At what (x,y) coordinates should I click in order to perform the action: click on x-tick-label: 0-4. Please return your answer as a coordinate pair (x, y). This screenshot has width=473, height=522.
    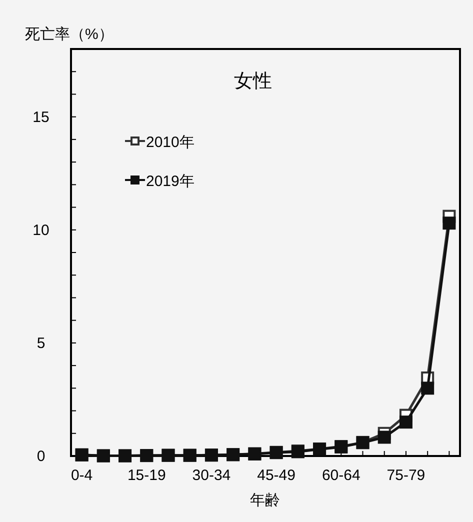
    Looking at the image, I should click on (81, 475).